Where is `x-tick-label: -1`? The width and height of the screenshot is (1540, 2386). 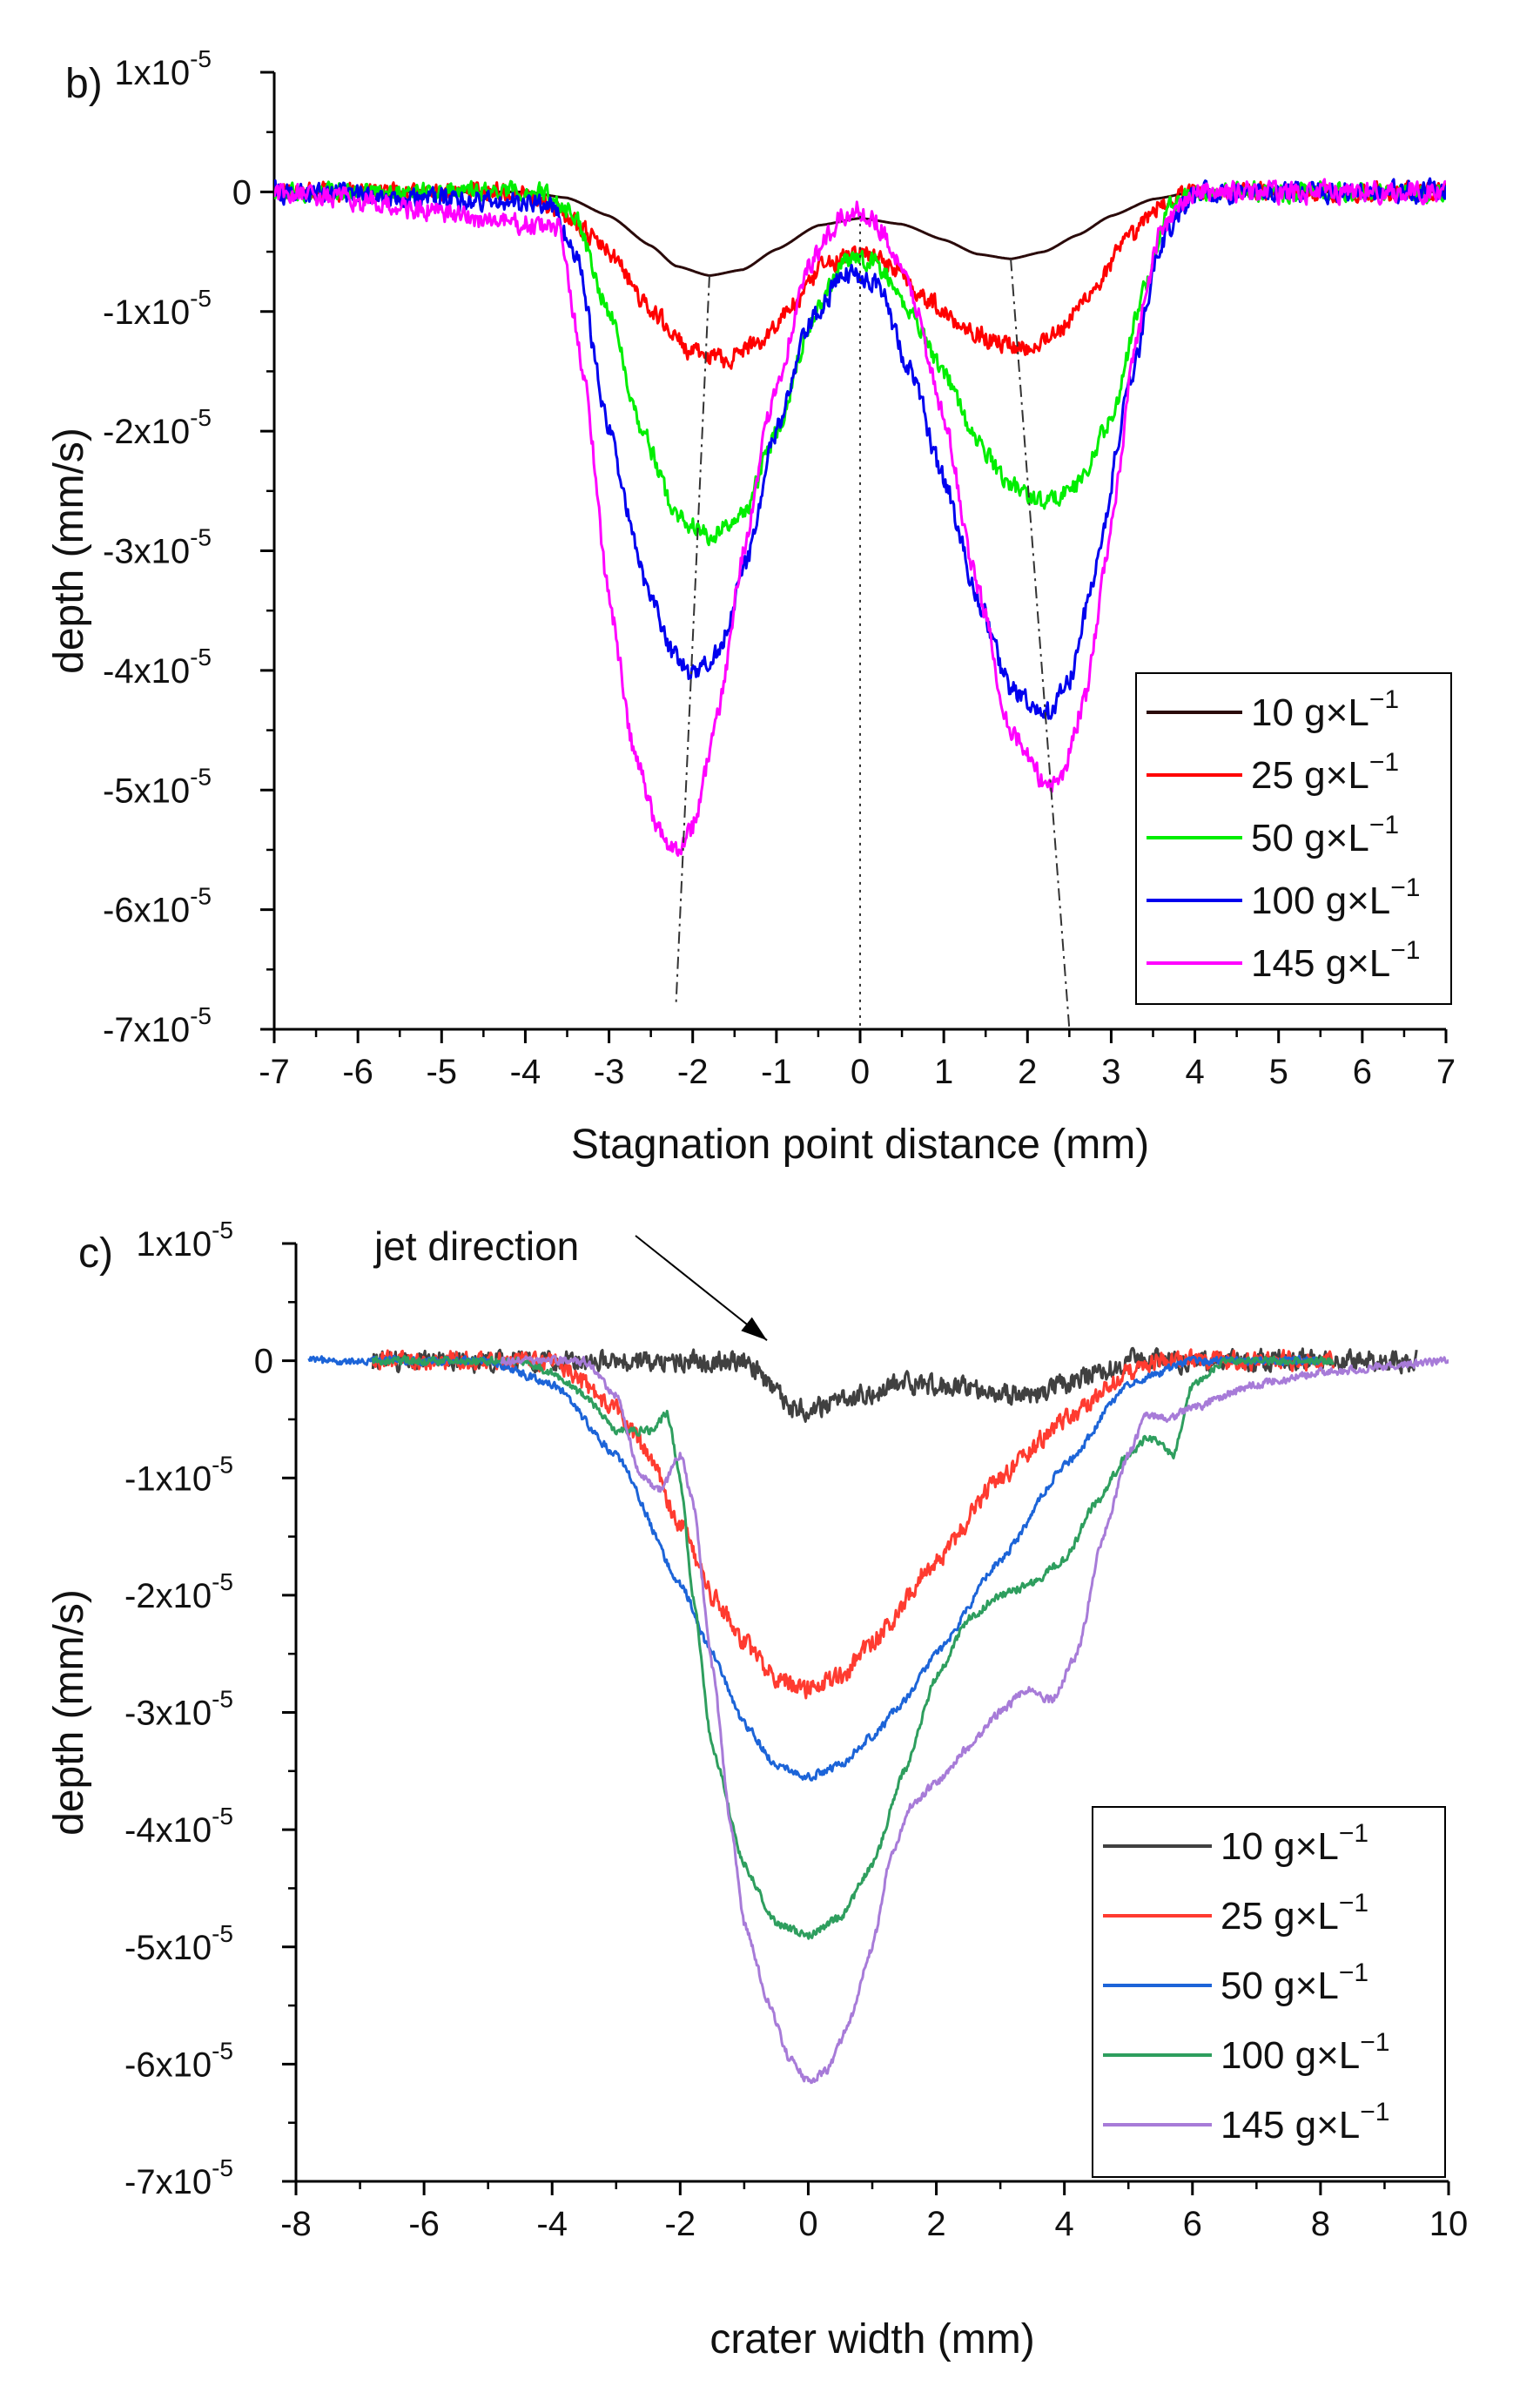
x-tick-label: -1 is located at coordinates (776, 1072).